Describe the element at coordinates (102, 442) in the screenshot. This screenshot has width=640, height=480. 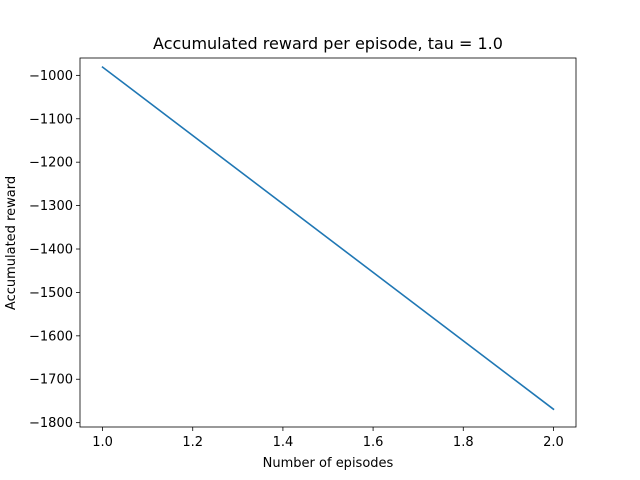
I see `x-tick-label: 1.0` at that location.